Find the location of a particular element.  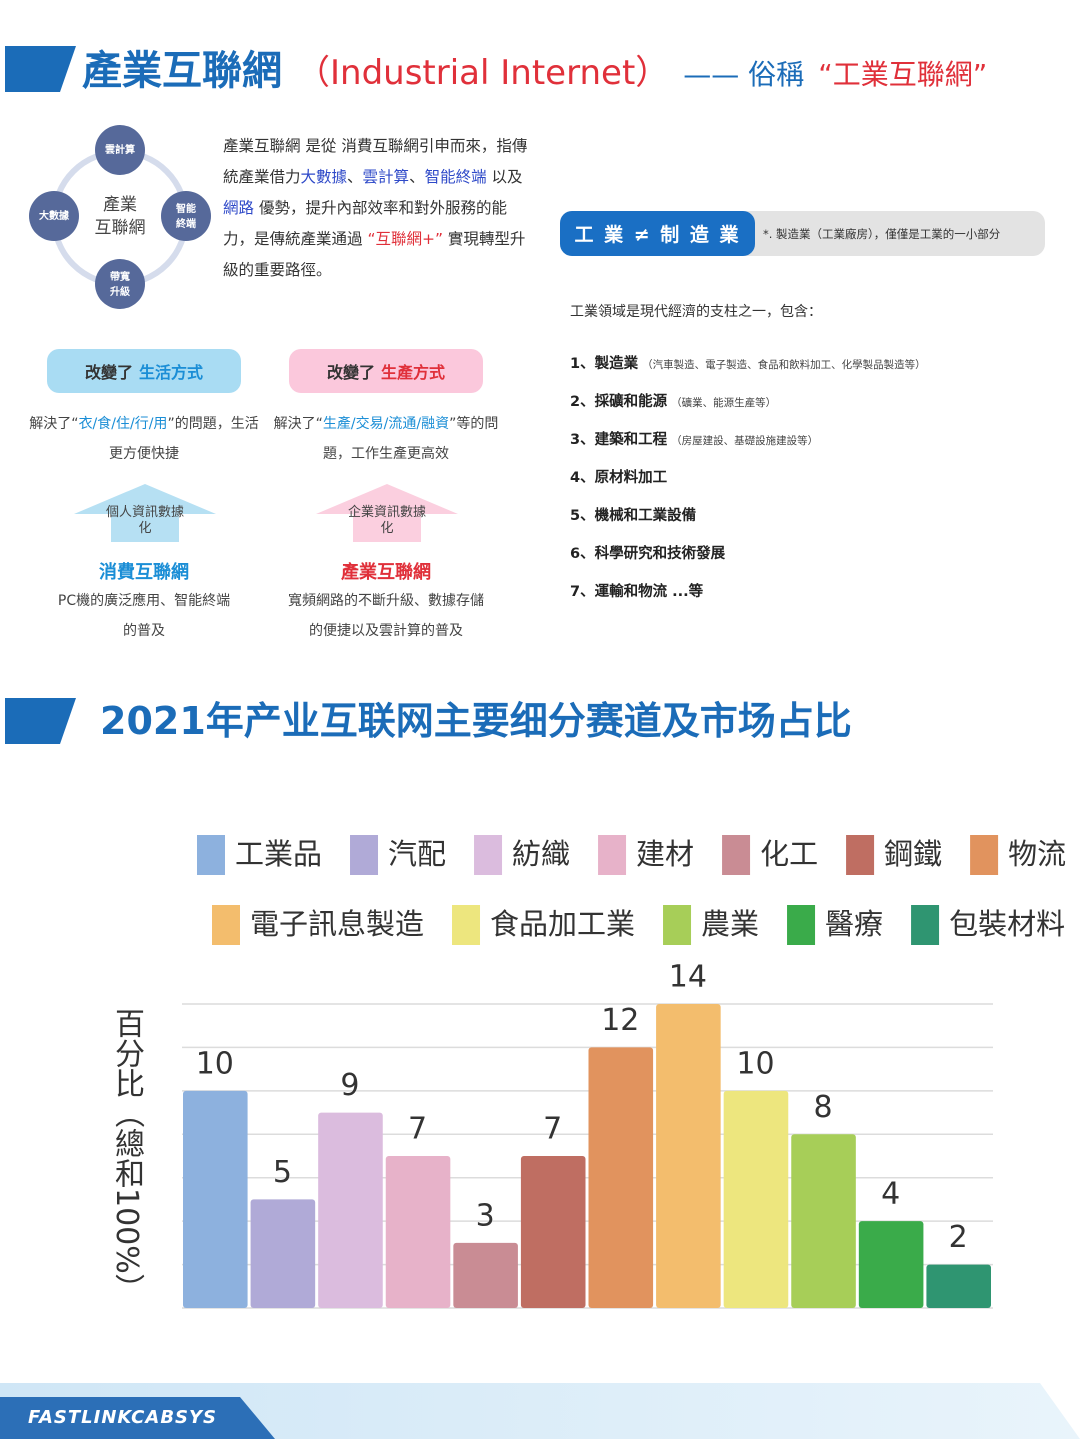

y-axis-label: 百分比（總和100%） is located at coordinates (126, 1156).